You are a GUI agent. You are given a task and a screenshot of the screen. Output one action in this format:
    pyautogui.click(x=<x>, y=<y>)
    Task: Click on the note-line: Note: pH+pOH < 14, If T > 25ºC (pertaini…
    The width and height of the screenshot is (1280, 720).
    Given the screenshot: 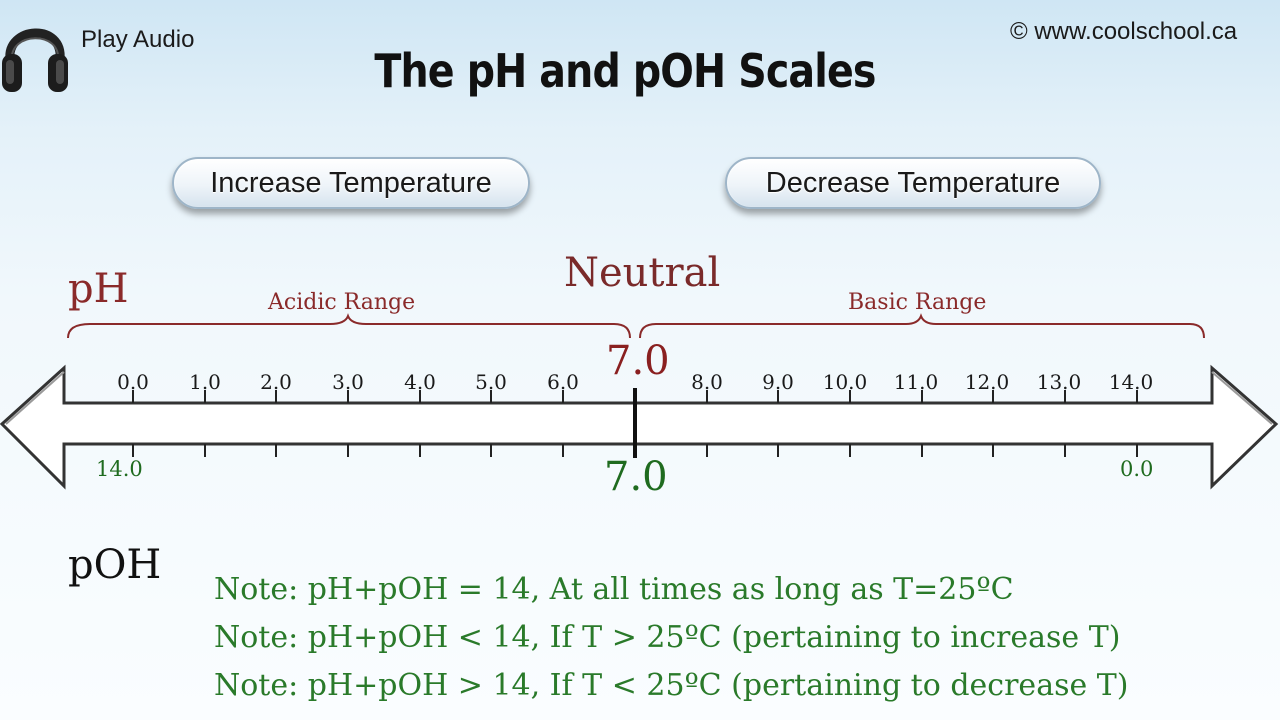 What is the action you would take?
    pyautogui.click(x=667, y=637)
    